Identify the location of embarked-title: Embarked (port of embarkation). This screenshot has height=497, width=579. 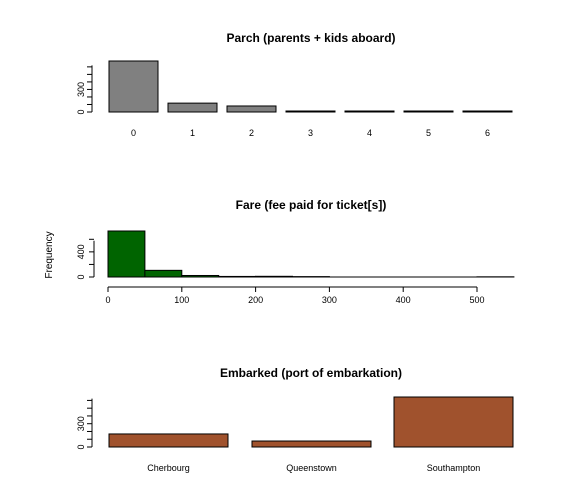
(311, 373).